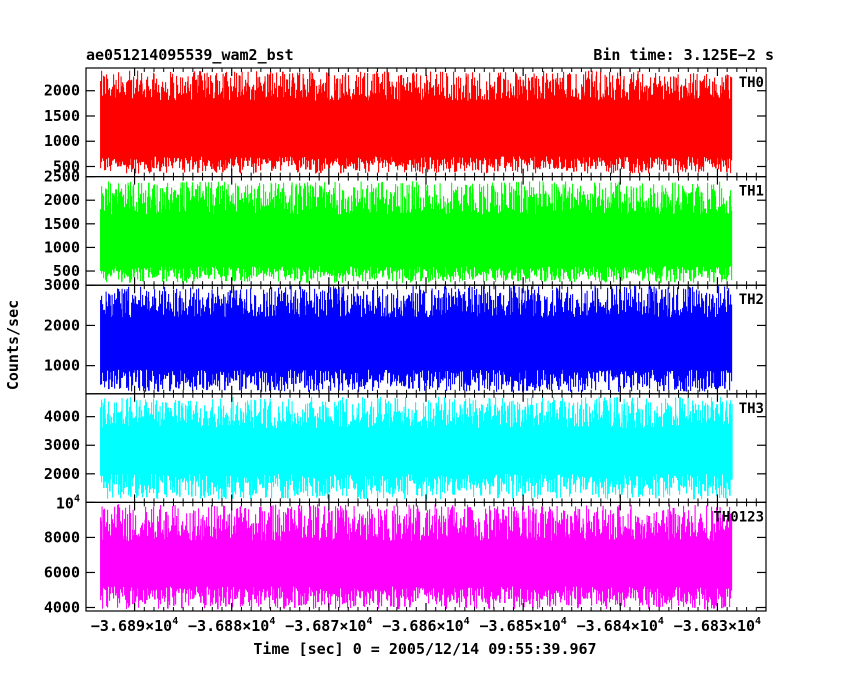 The width and height of the screenshot is (850, 680). What do you see at coordinates (62, 537) in the screenshot?
I see `y-tick-label: 8000` at bounding box center [62, 537].